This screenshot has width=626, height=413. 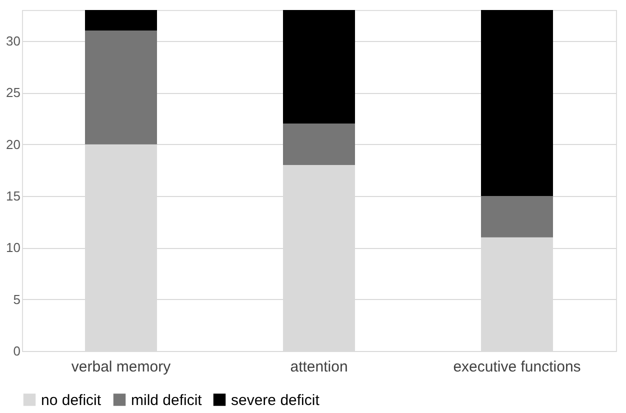 What do you see at coordinates (517, 367) in the screenshot?
I see `x-tick-label: executive functions` at bounding box center [517, 367].